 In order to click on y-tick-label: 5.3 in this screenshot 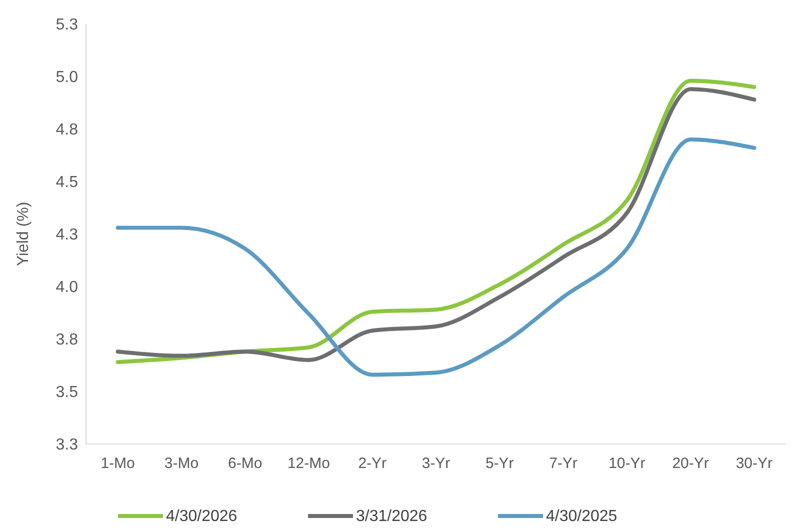, I will do `click(67, 25)`.